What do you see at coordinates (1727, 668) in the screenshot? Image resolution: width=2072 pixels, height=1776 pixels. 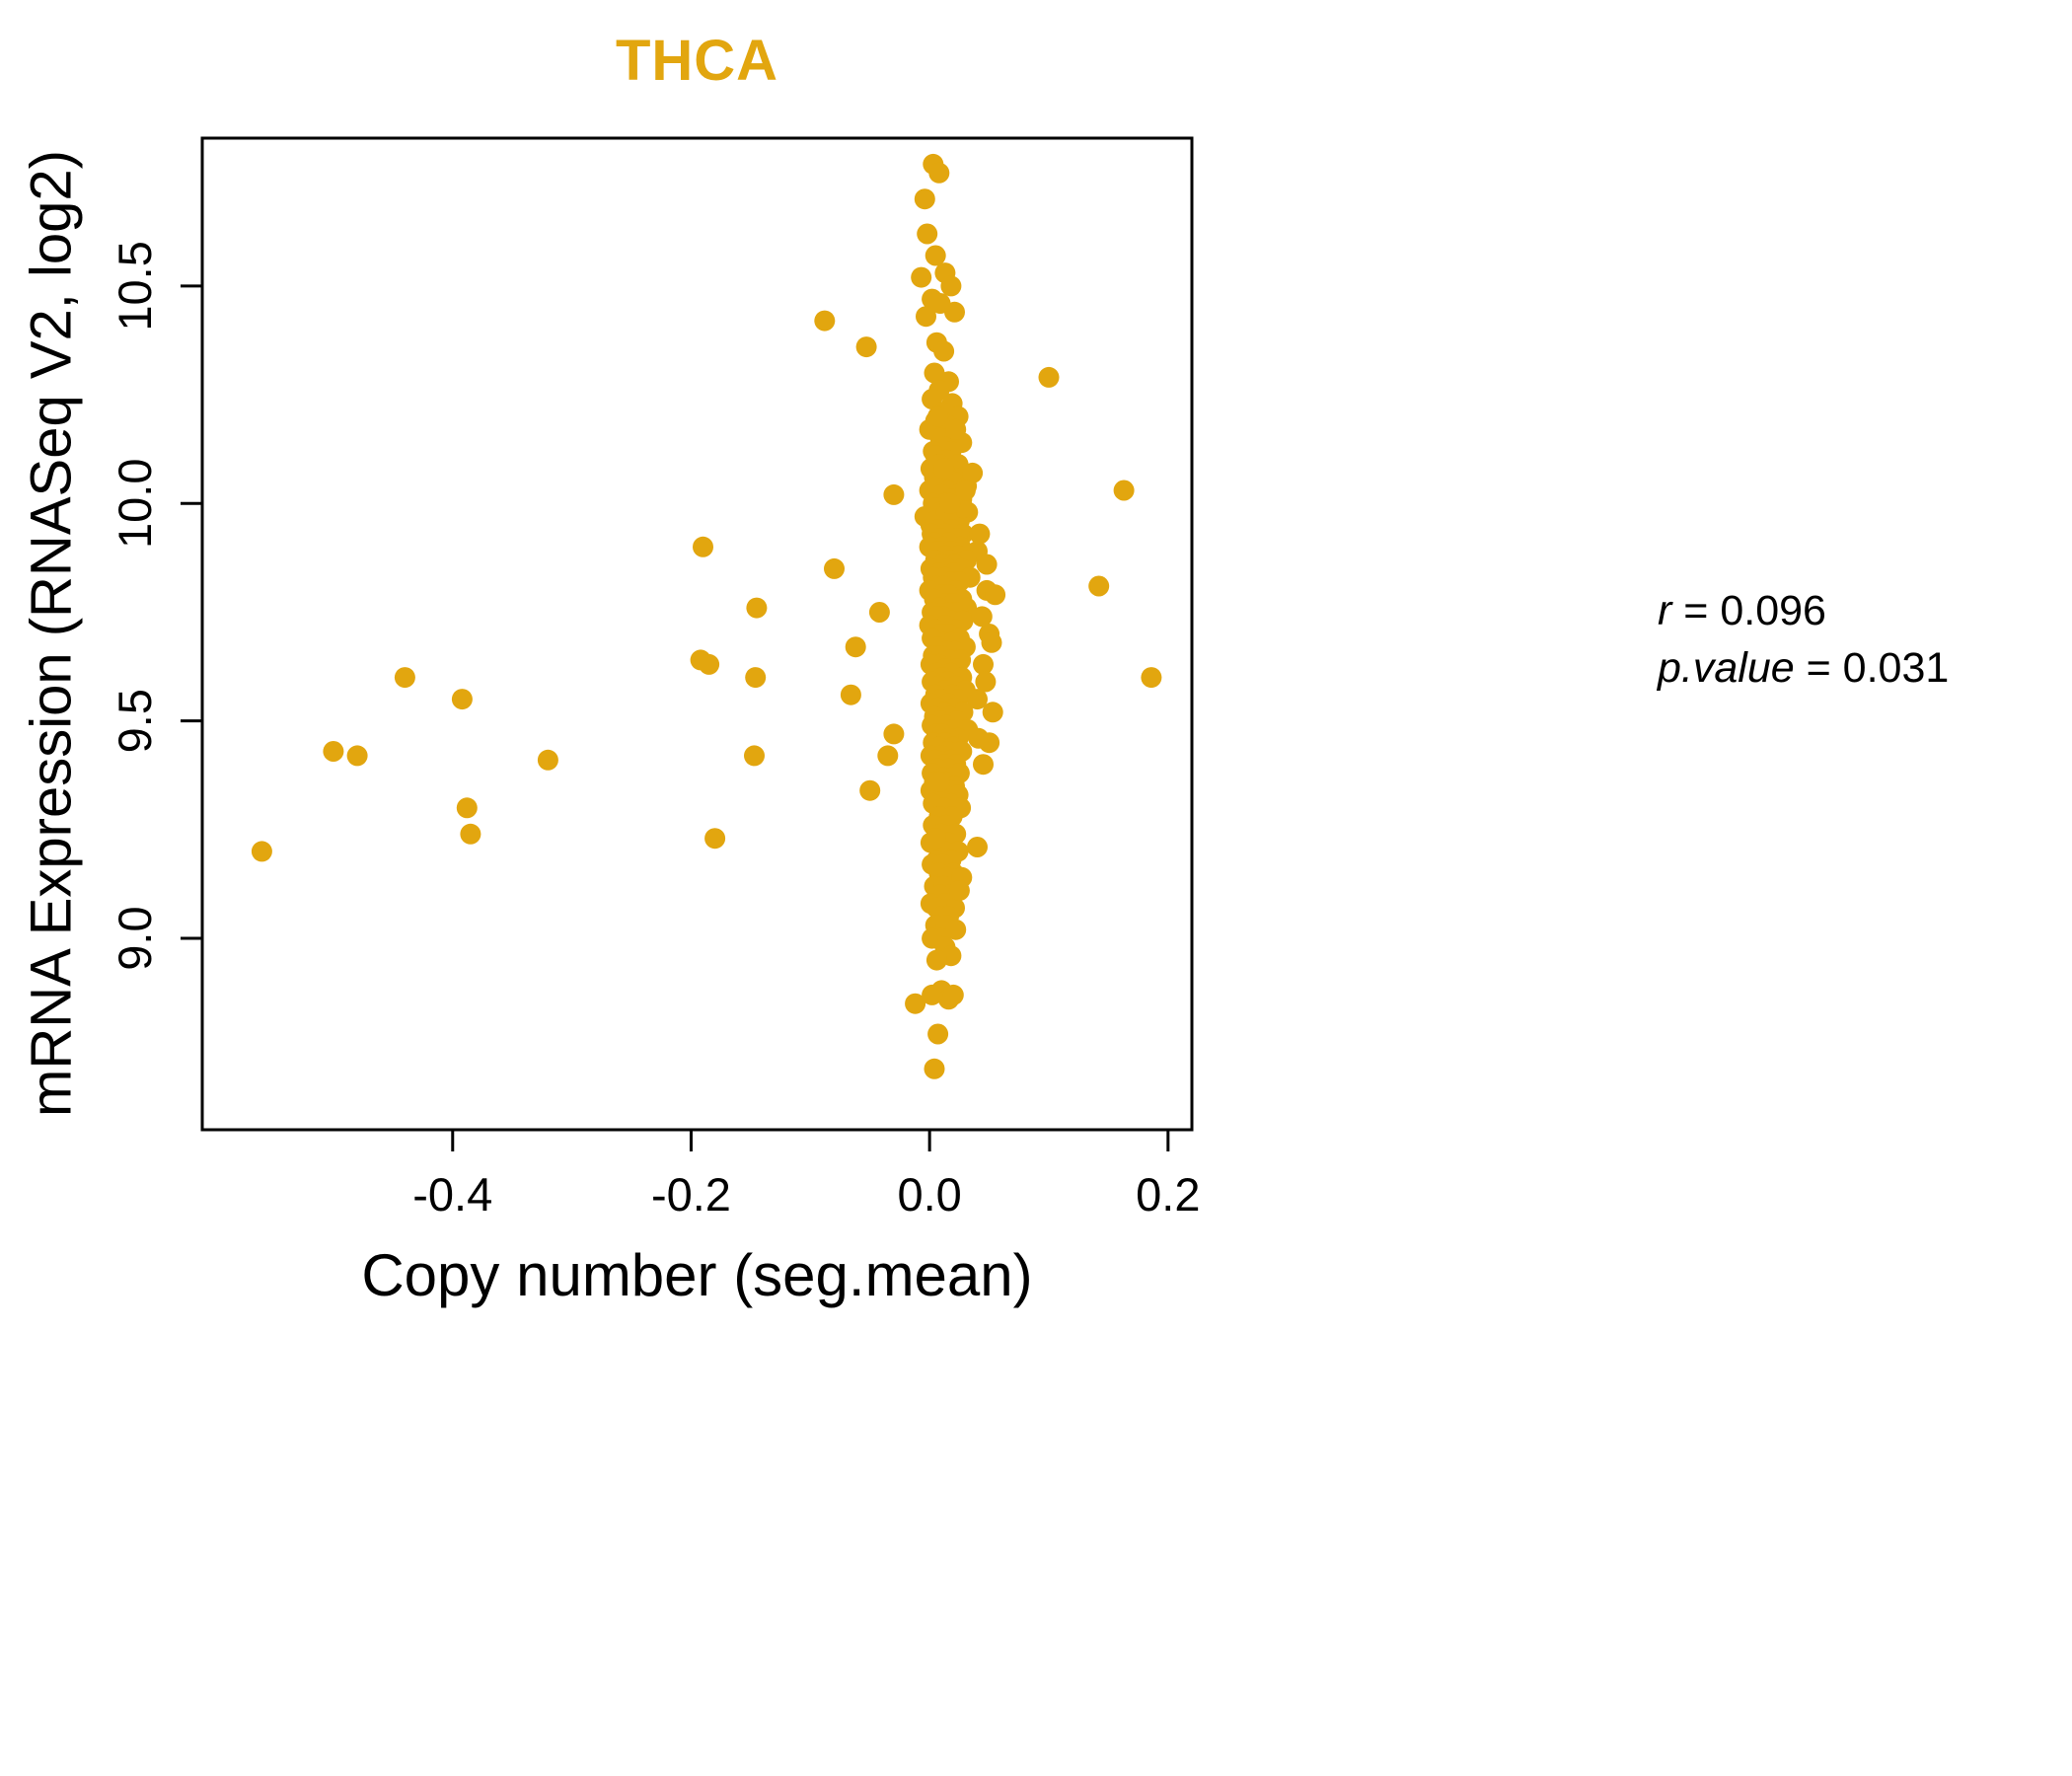 I see `p-variable: p.value` at bounding box center [1727, 668].